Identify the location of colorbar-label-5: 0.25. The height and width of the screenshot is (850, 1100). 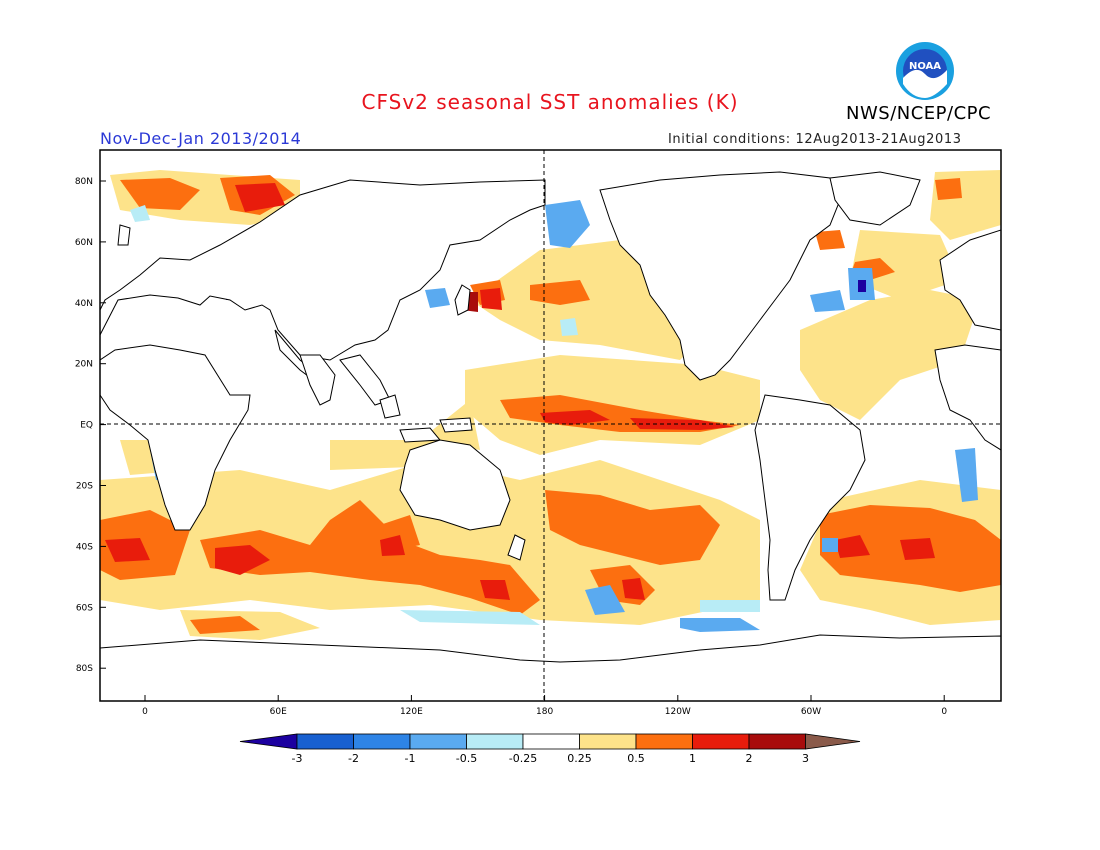
(579, 758).